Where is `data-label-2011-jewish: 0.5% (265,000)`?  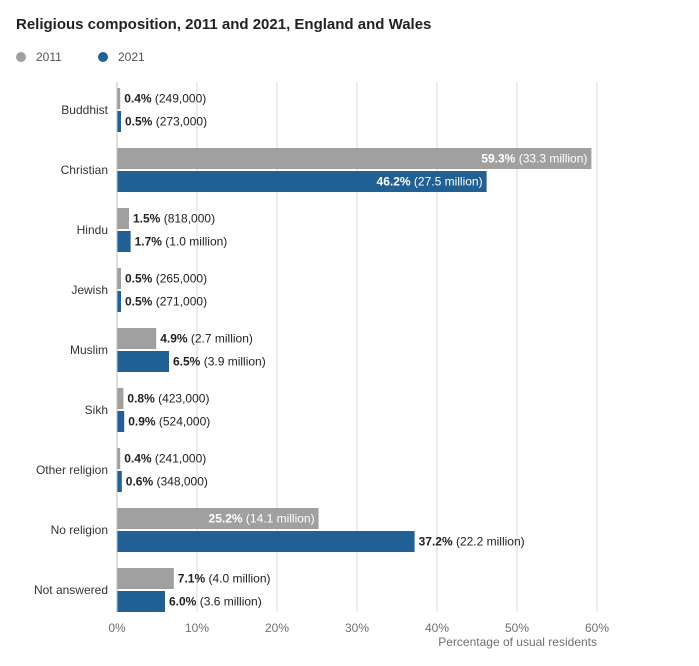
data-label-2011-jewish: 0.5% (265,000) is located at coordinates (166, 279).